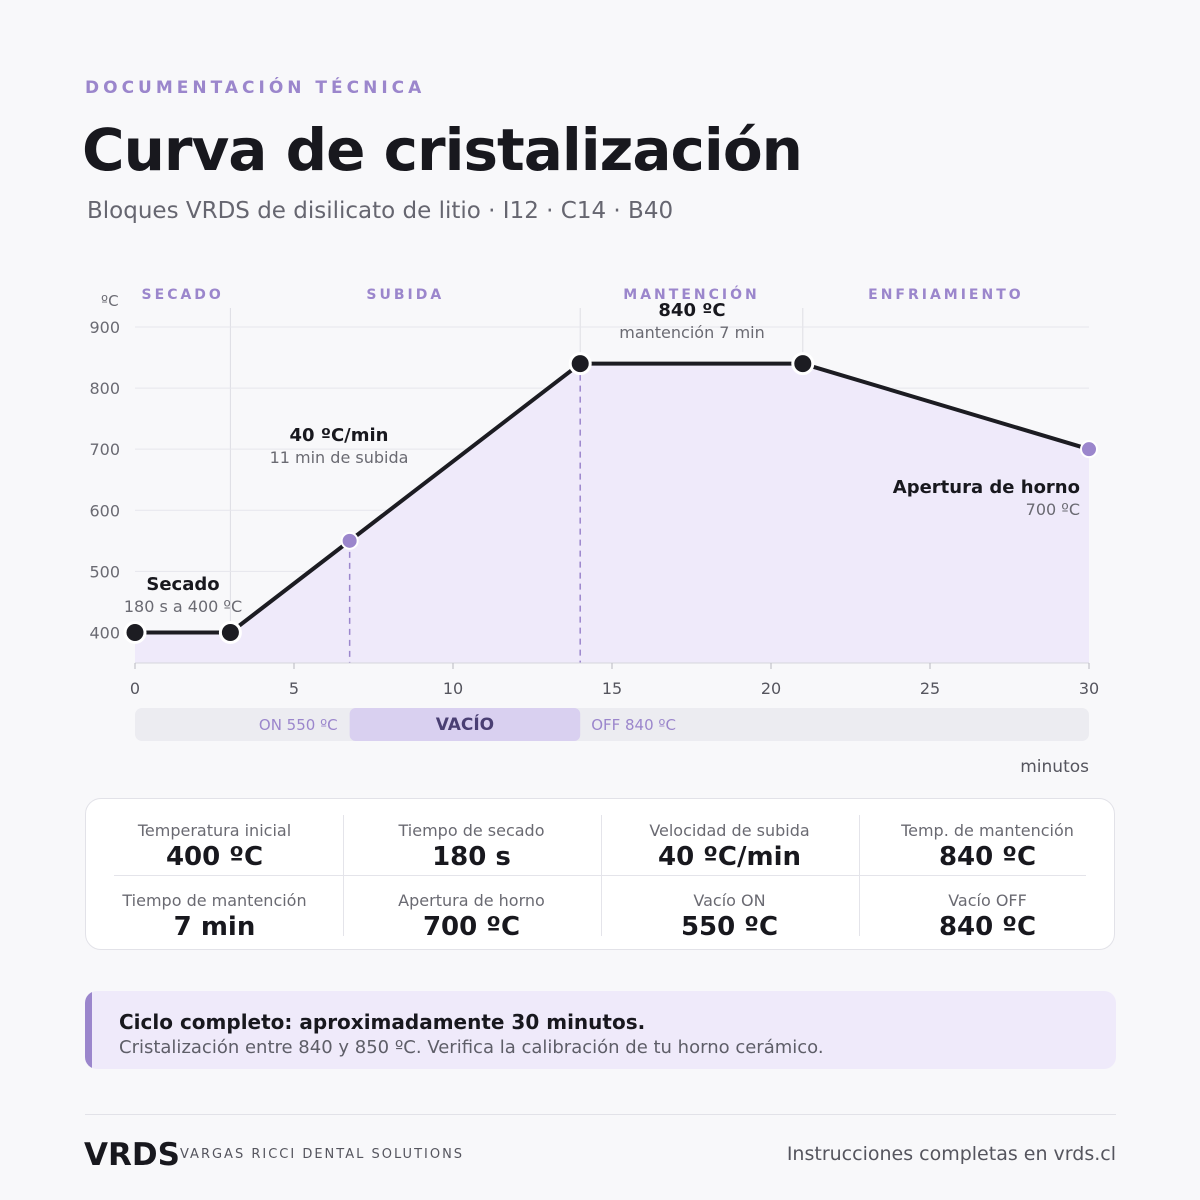  Describe the element at coordinates (691, 310) in the screenshot. I see `annotation-title: 840 ºC` at that location.